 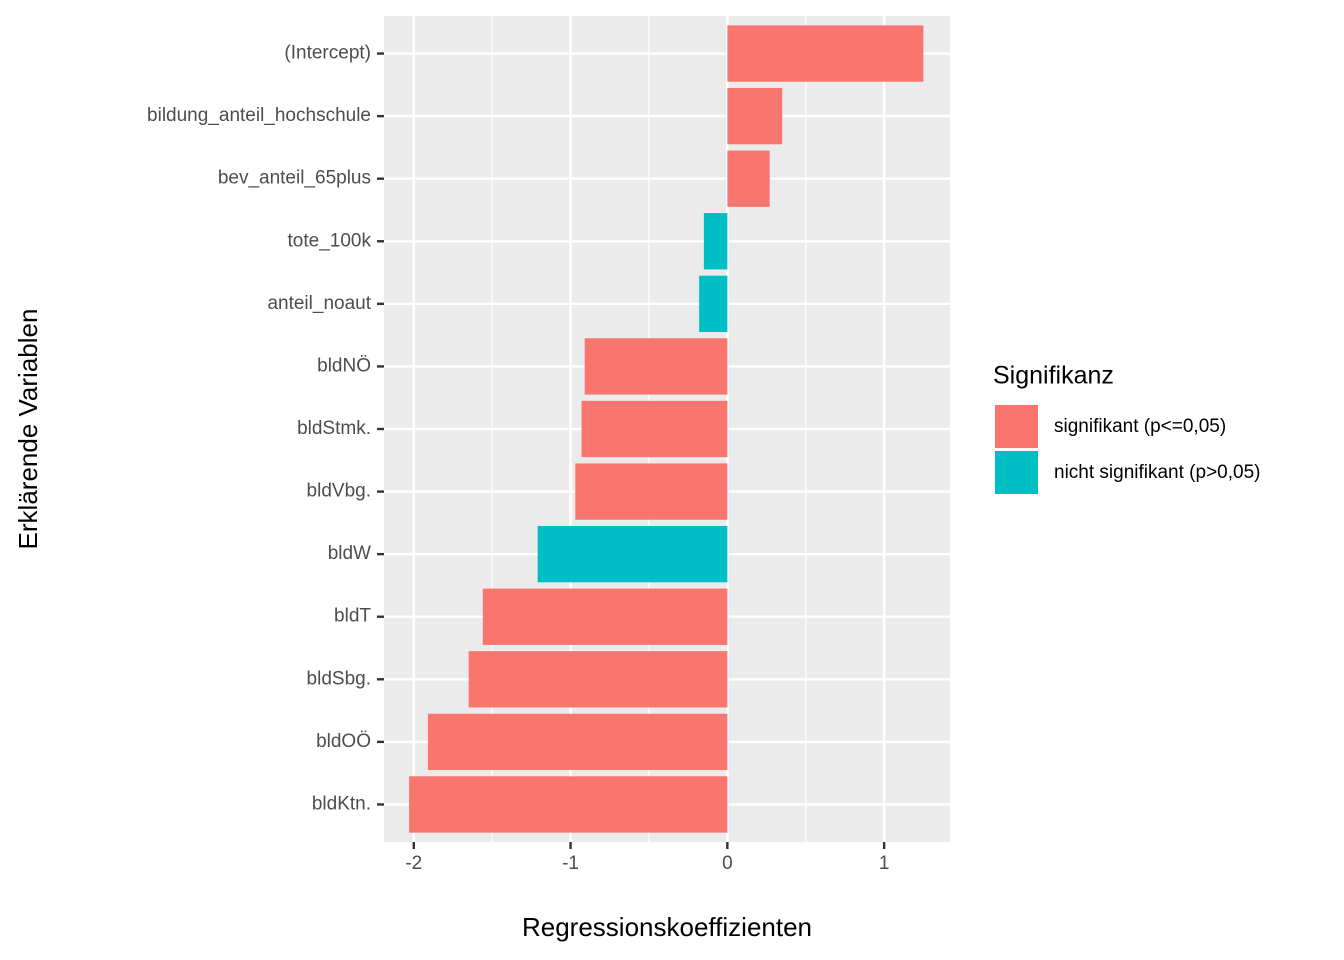 I want to click on y-tick-label: bldStmk., so click(x=334, y=428).